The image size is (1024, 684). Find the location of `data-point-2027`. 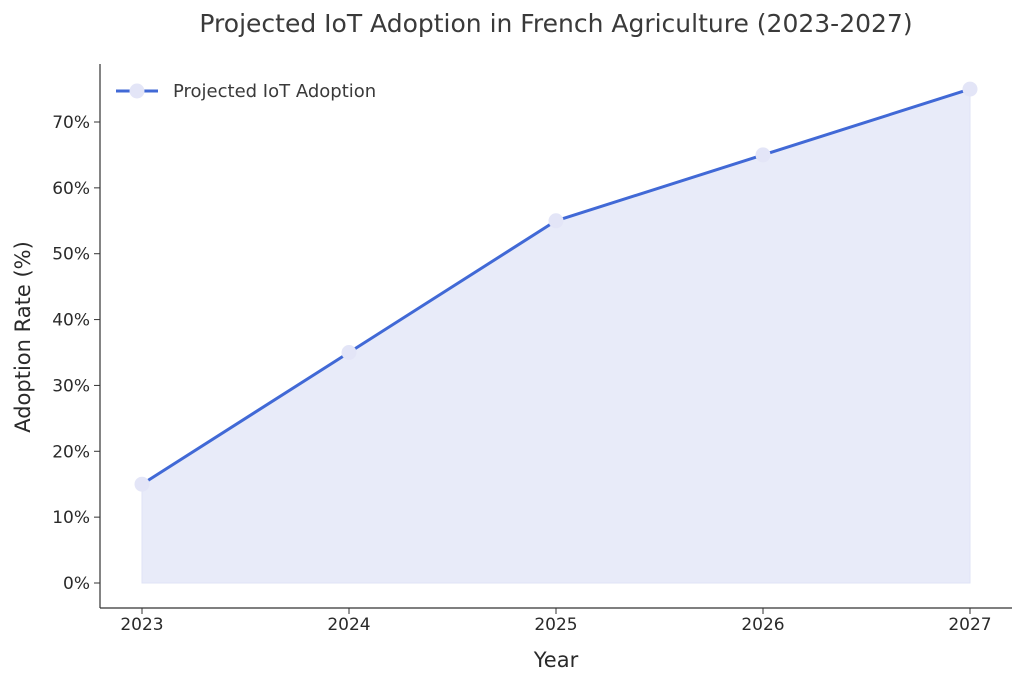

data-point-2027 is located at coordinates (970, 89).